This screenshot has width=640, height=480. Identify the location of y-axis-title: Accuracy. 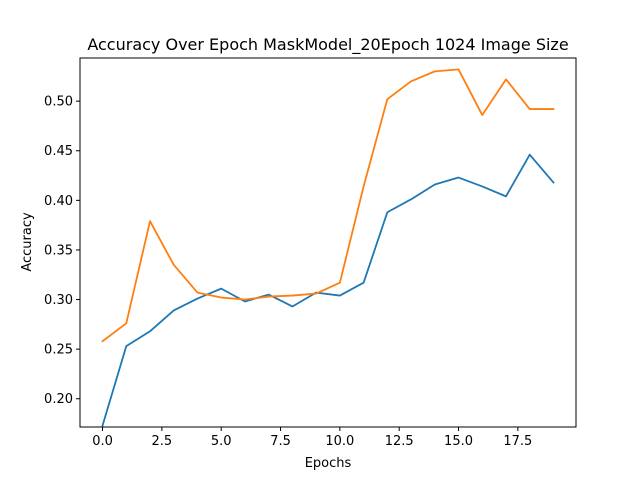
(27, 242).